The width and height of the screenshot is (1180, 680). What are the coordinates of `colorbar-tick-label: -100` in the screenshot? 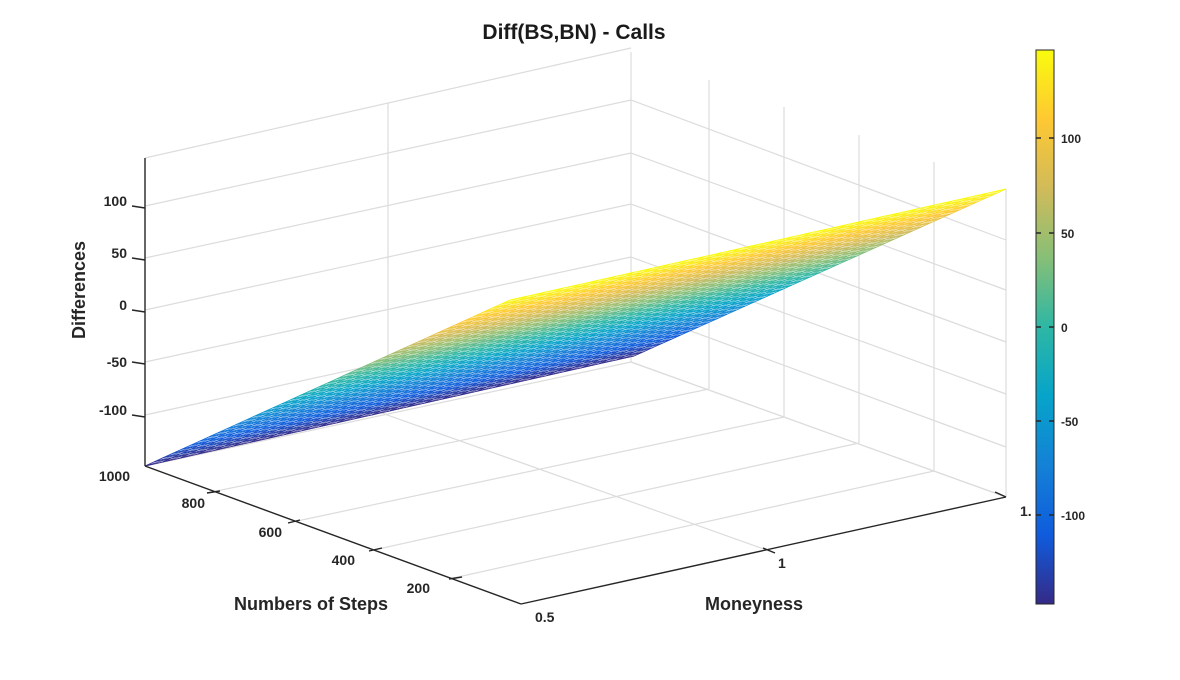 It's located at (1073, 516).